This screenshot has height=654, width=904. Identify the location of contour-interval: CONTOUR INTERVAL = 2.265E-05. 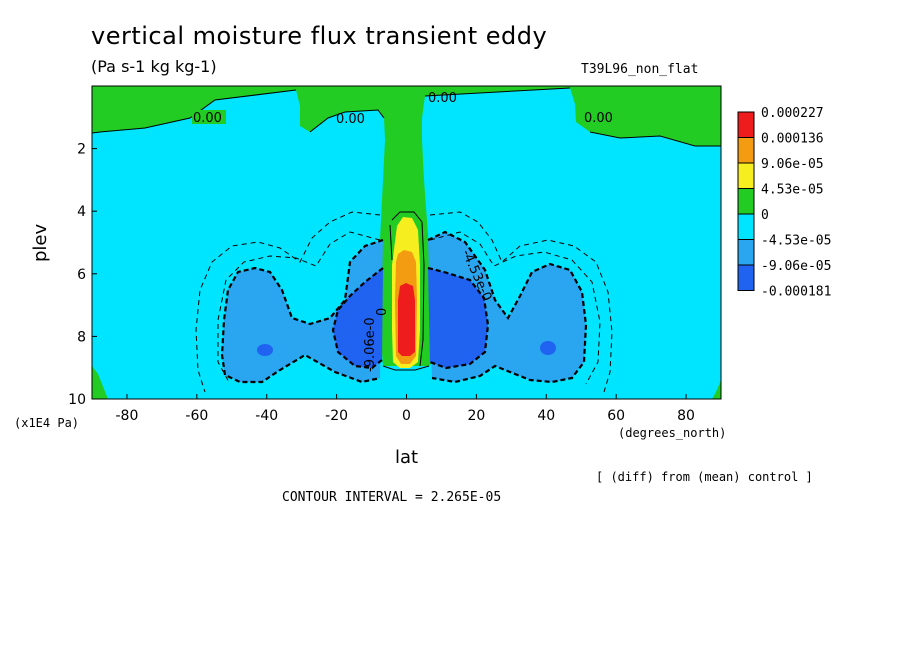
(392, 497).